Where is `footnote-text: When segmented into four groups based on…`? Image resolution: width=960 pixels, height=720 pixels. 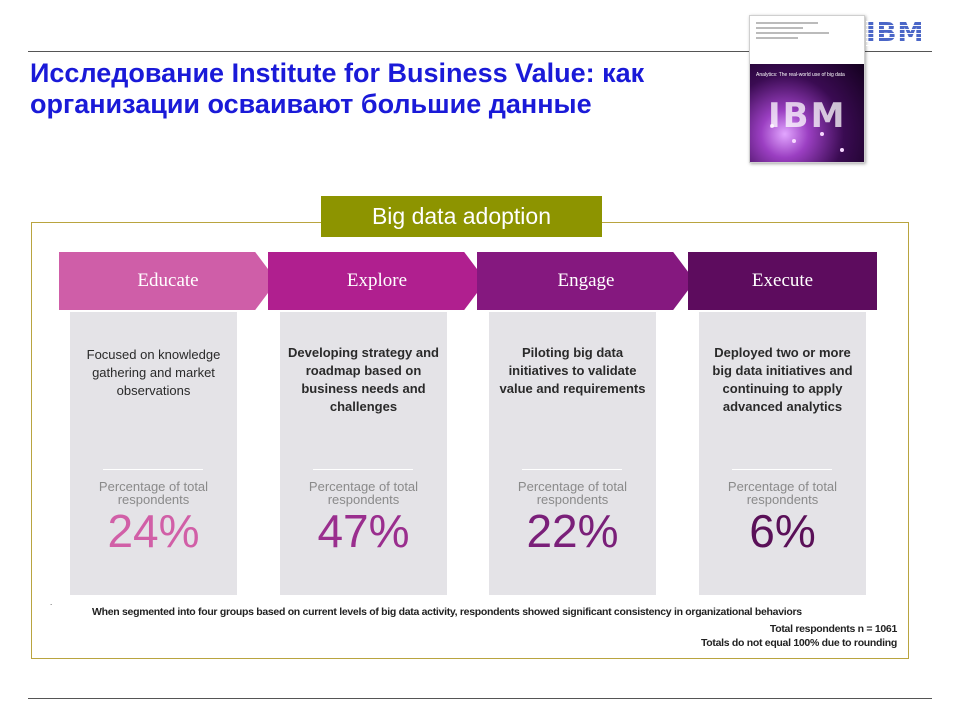 footnote-text: When segmented into four groups based on… is located at coordinates (447, 612).